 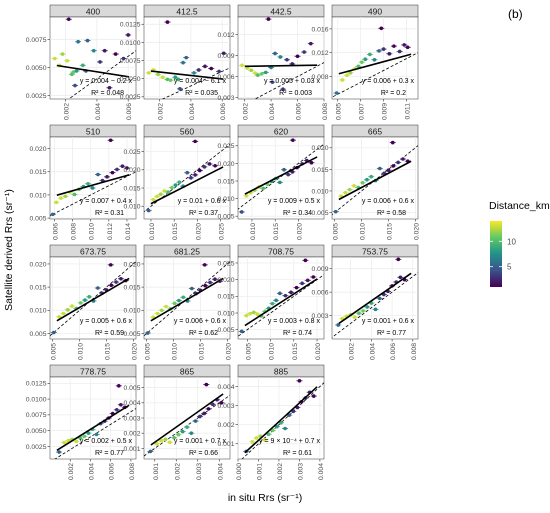 I want to click on regression-equation: y = 0.003 + 0.8 x, so click(x=294, y=321).